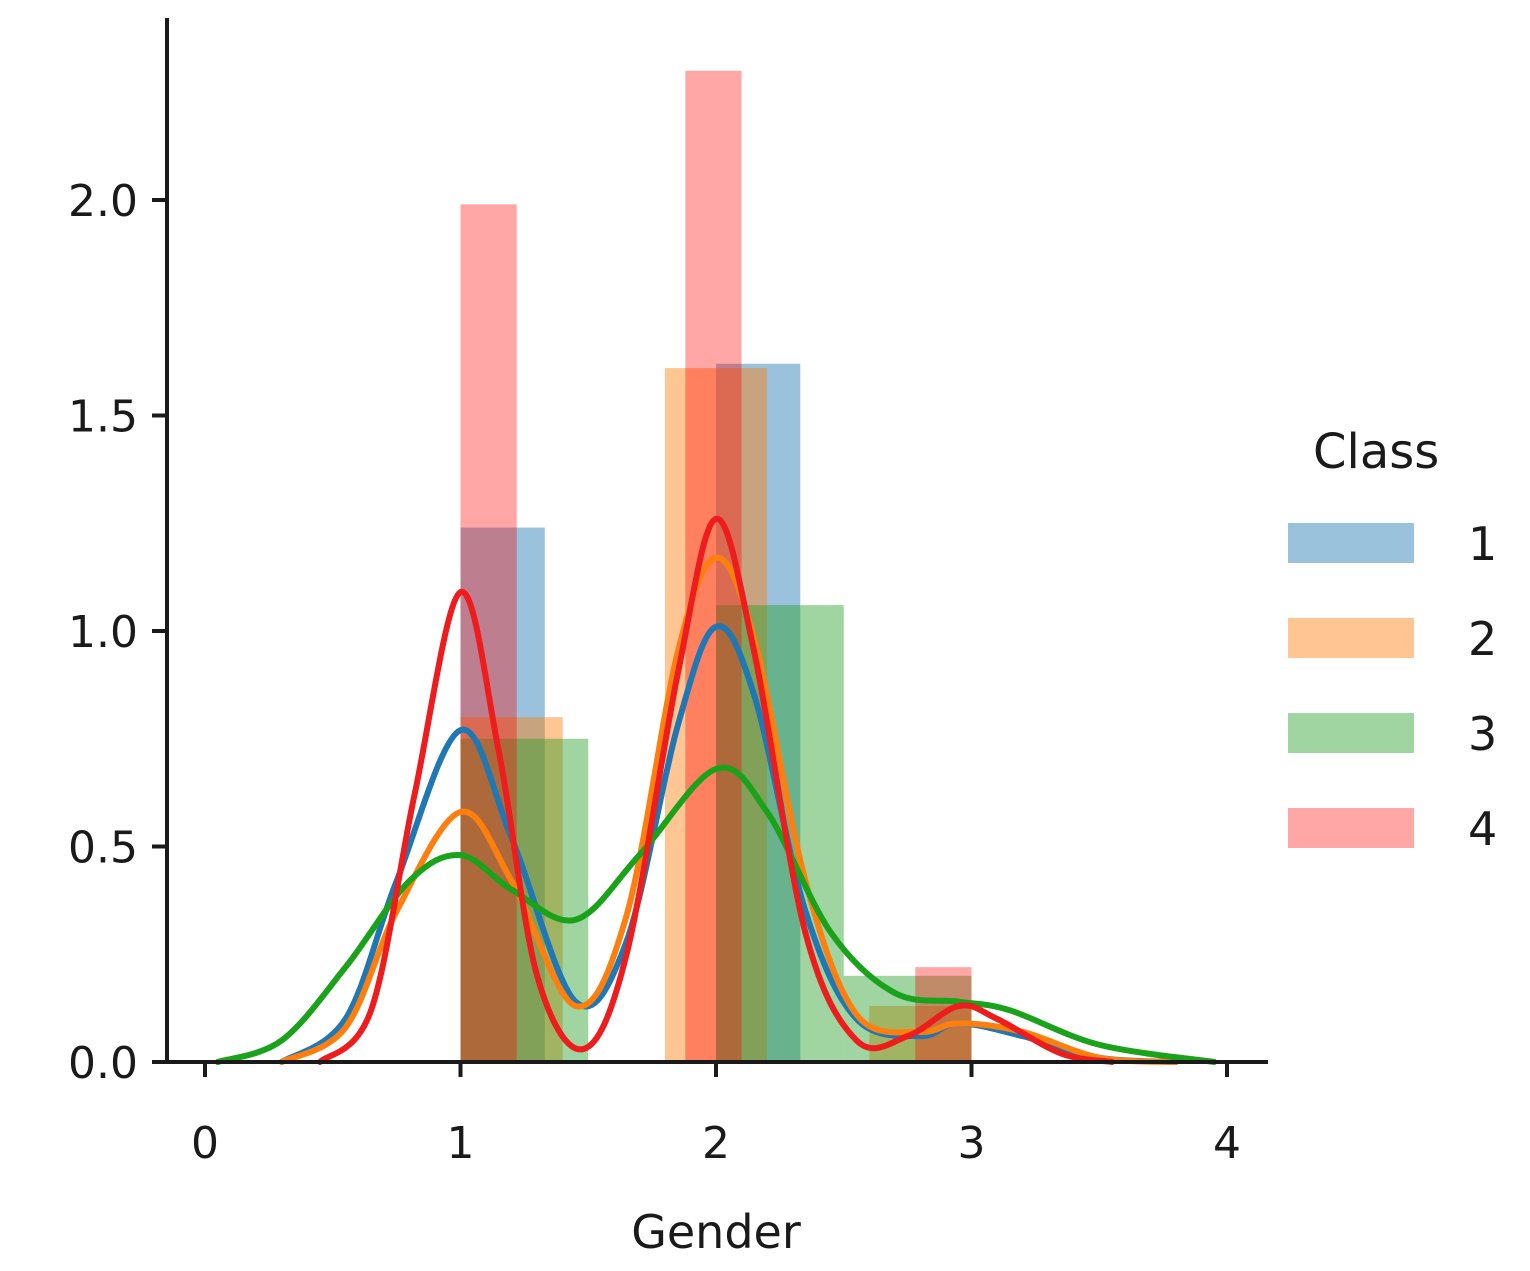  Describe the element at coordinates (103, 1063) in the screenshot. I see `y-tick-label: 0.0` at that location.